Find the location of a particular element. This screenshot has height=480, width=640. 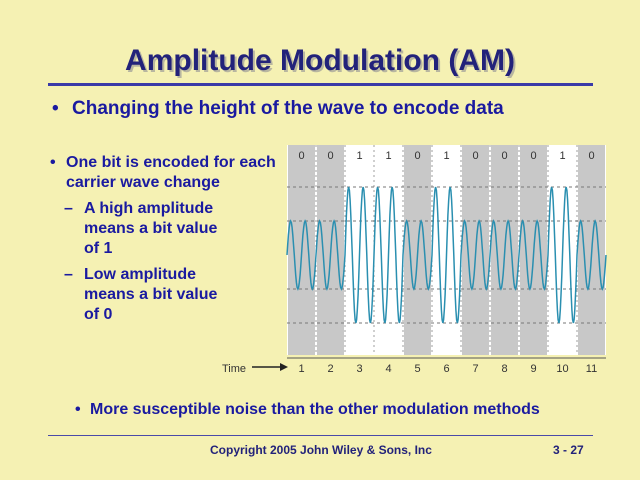

footer-rule is located at coordinates (320, 435).